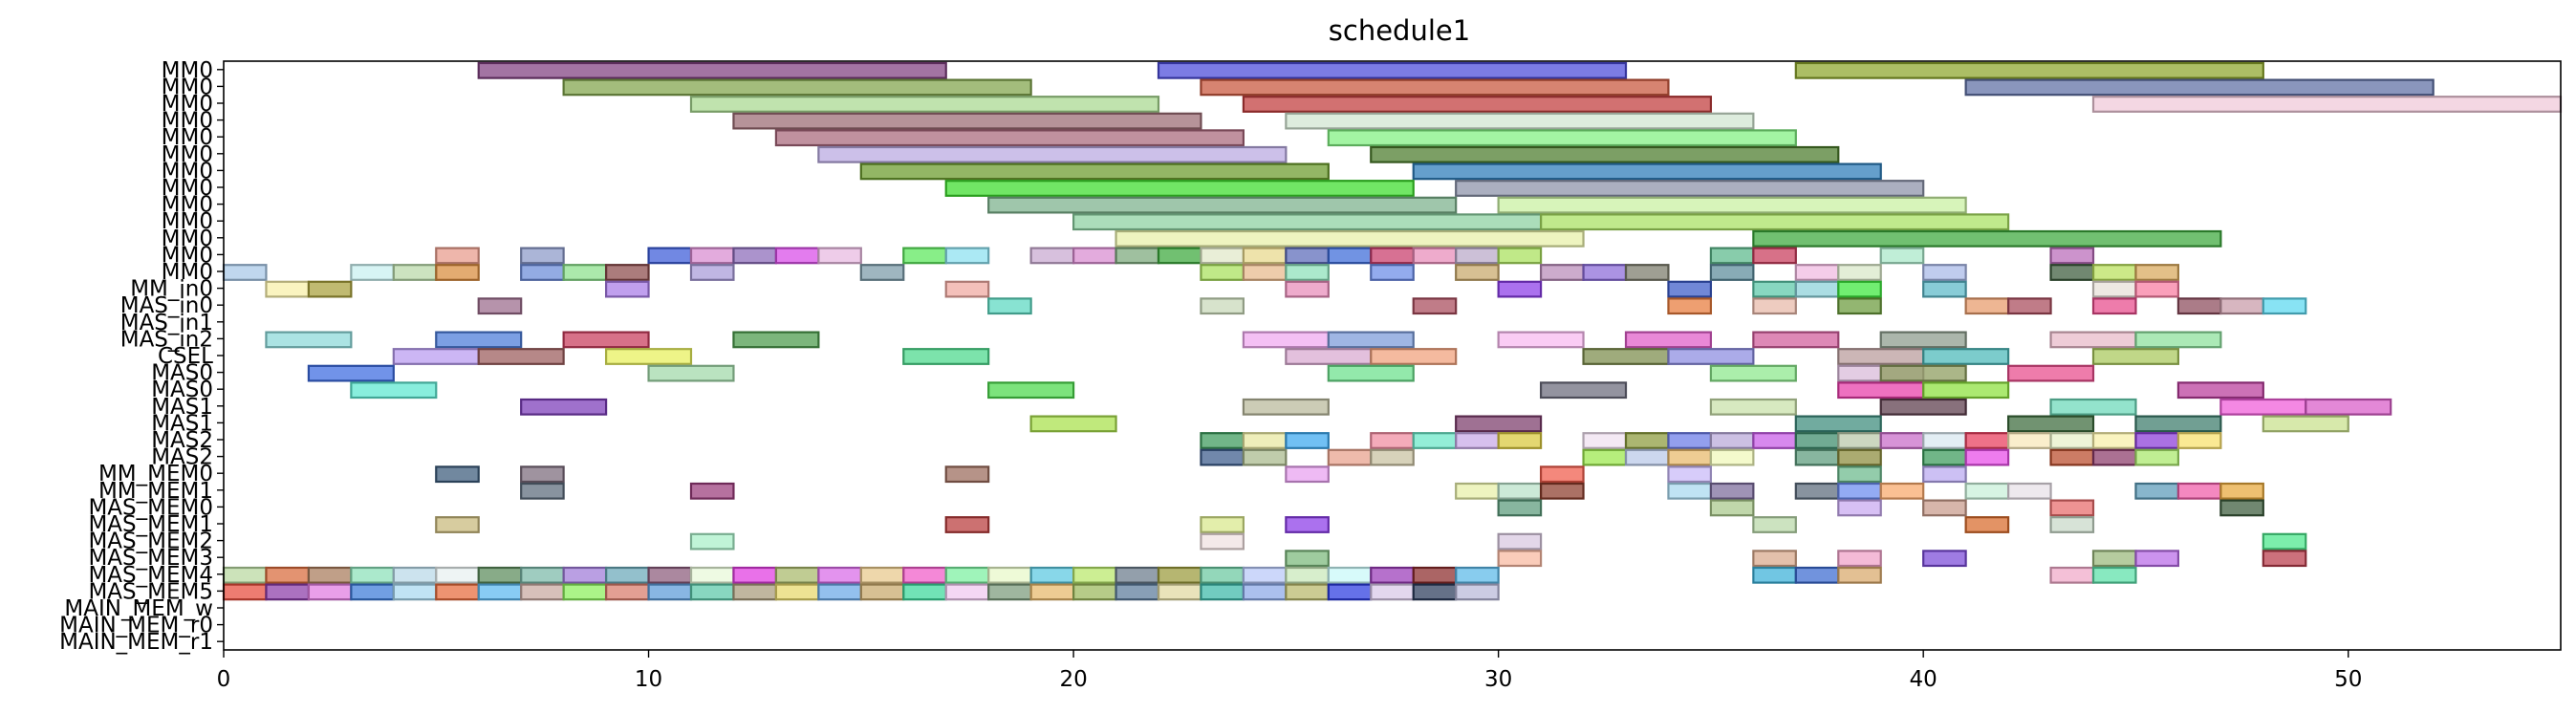 The width and height of the screenshot is (2576, 713). I want to click on y-tick-label: MAS0, so click(182, 390).